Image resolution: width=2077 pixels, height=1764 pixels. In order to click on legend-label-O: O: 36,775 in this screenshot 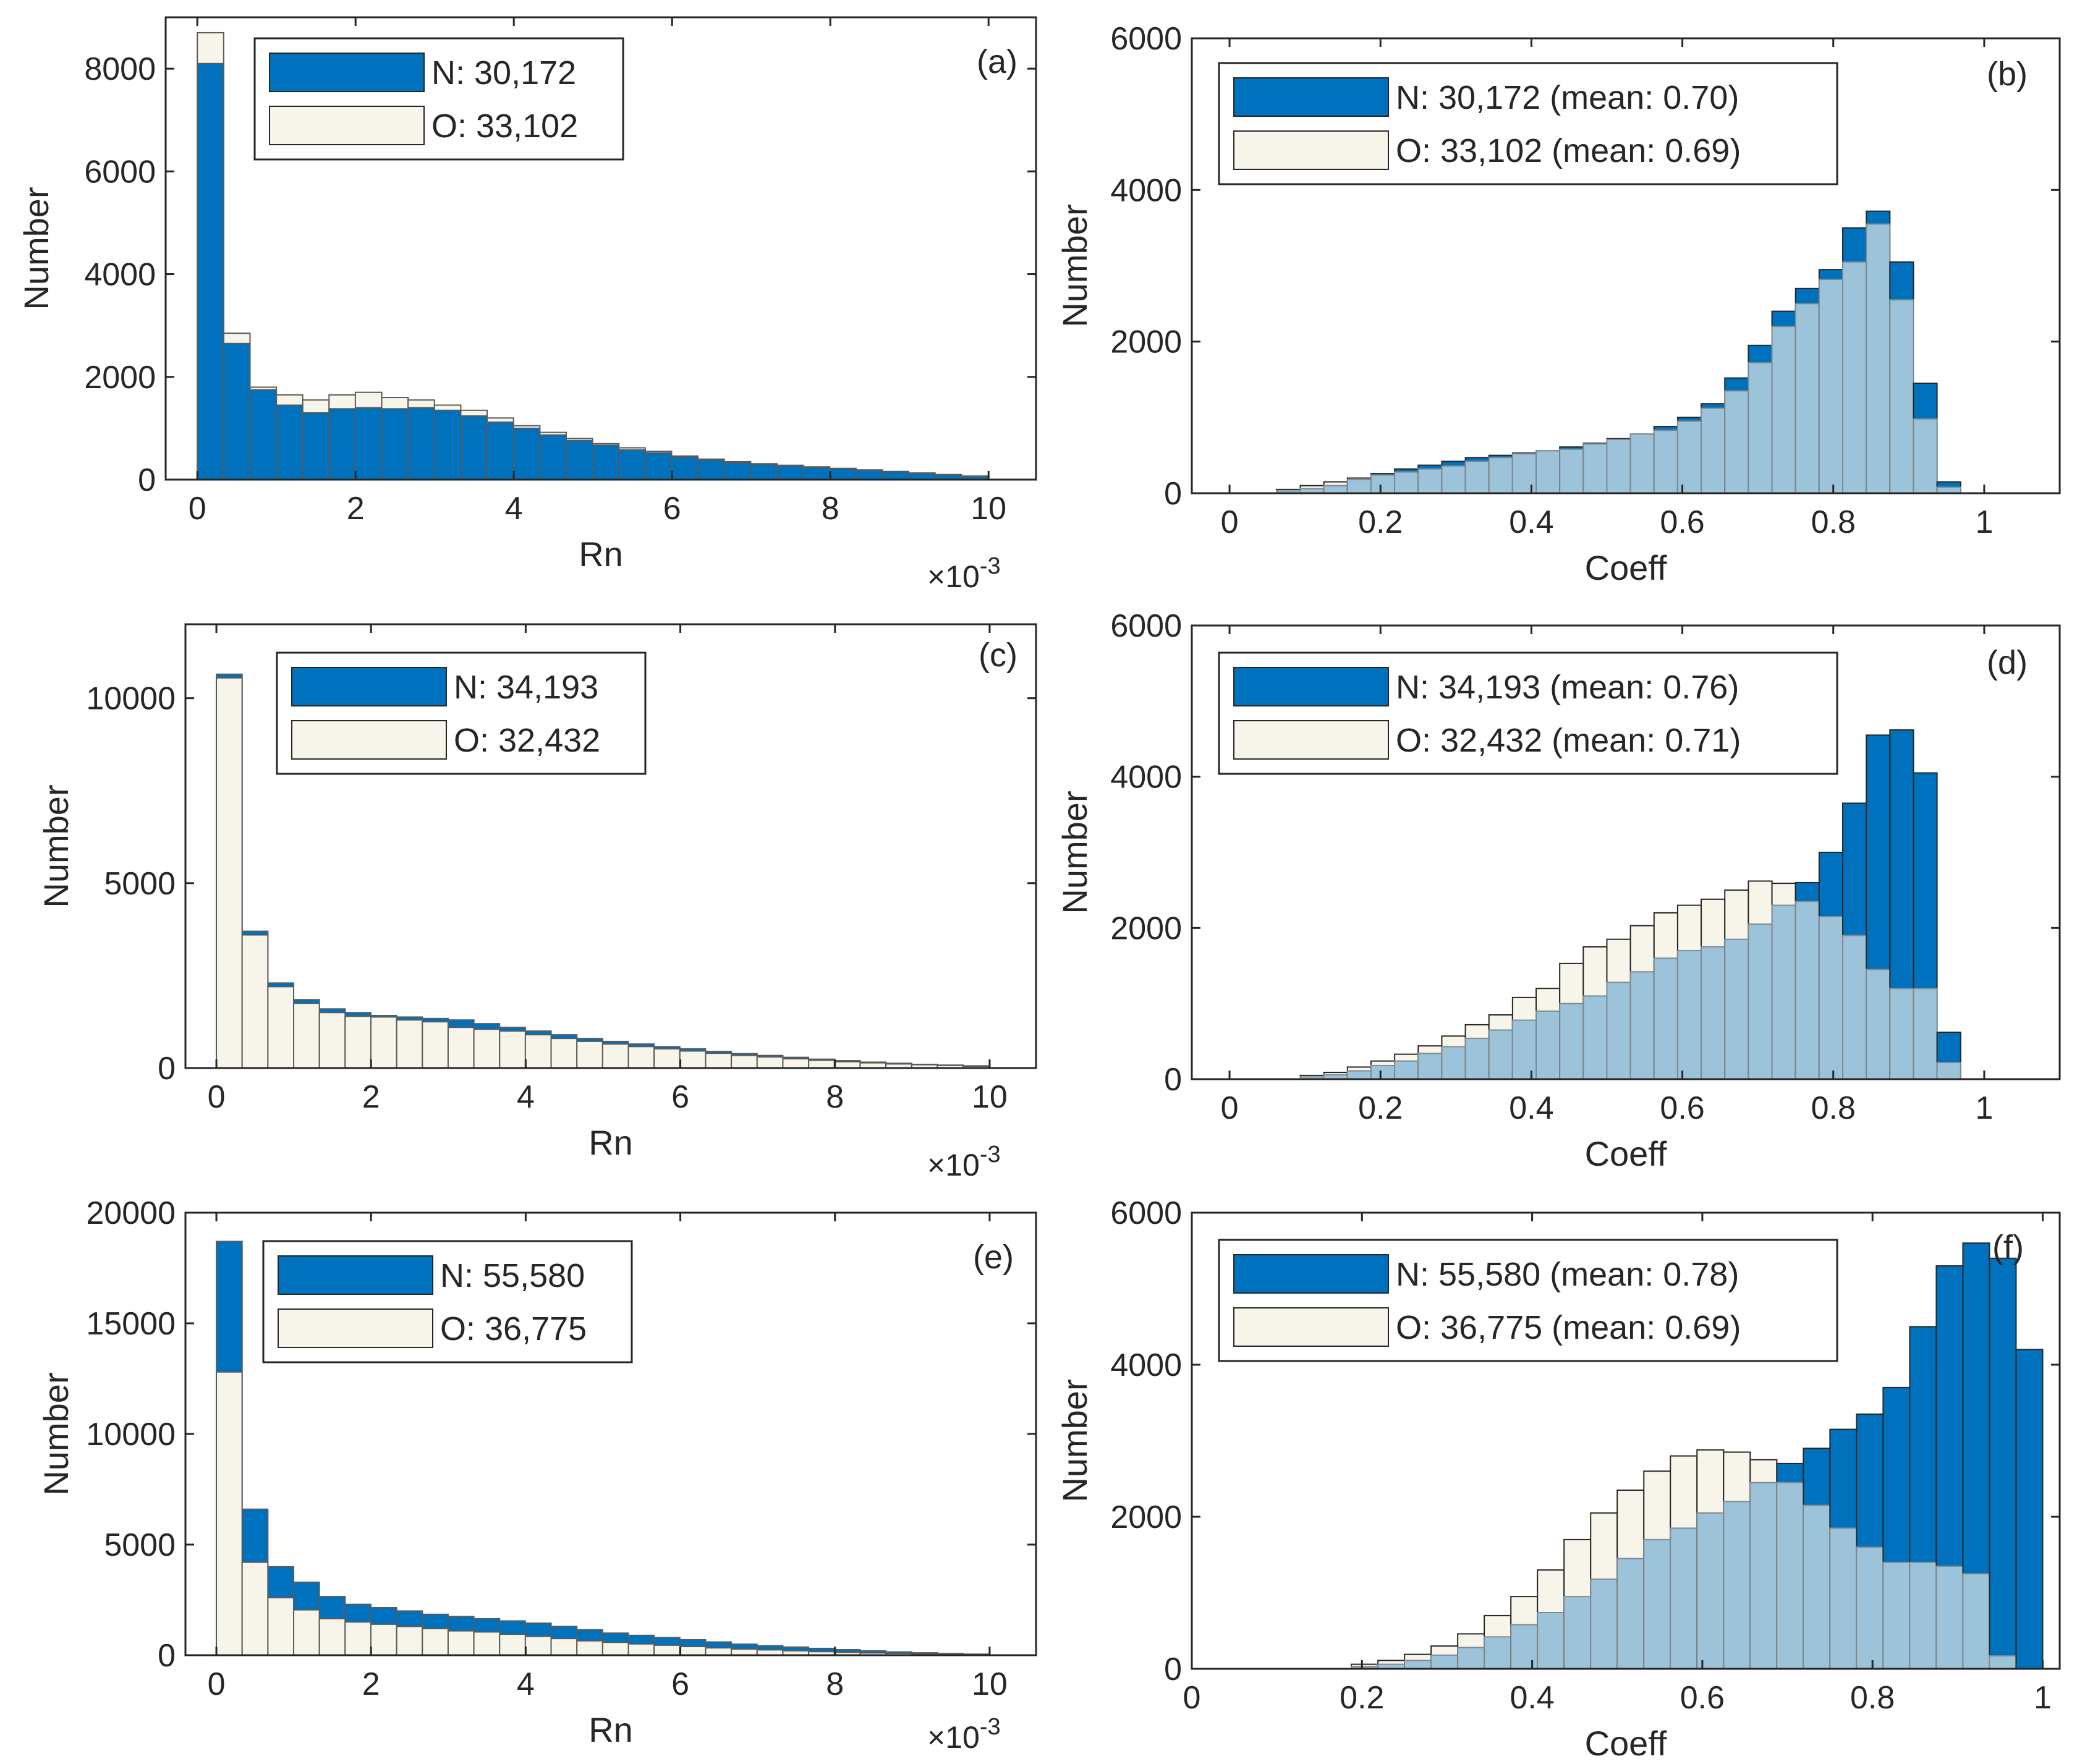, I will do `click(513, 1328)`.